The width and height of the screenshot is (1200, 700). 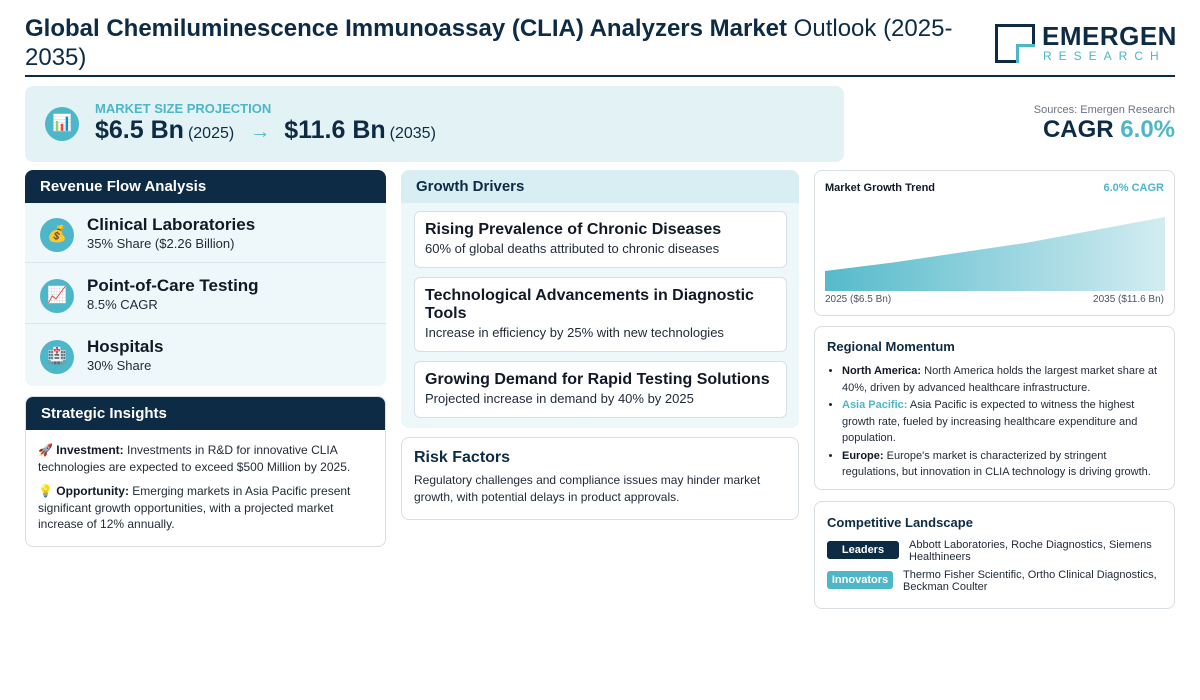 What do you see at coordinates (45, 491) in the screenshot?
I see `light-bulb-icon: 💡` at bounding box center [45, 491].